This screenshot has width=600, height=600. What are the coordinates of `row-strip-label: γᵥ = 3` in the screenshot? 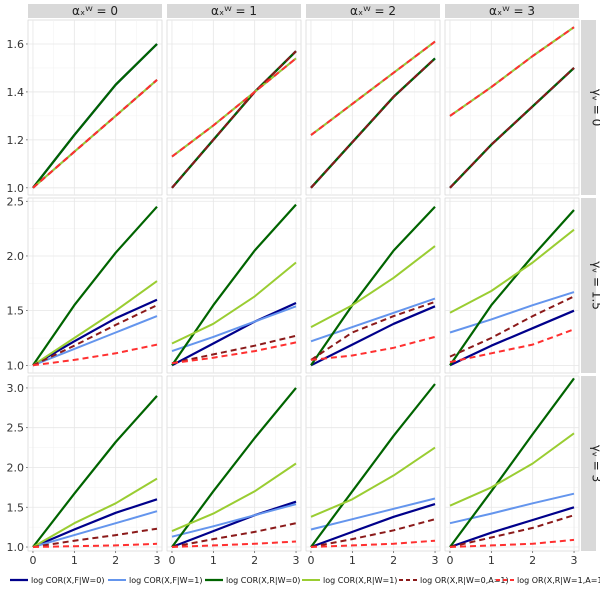 It's located at (595, 463).